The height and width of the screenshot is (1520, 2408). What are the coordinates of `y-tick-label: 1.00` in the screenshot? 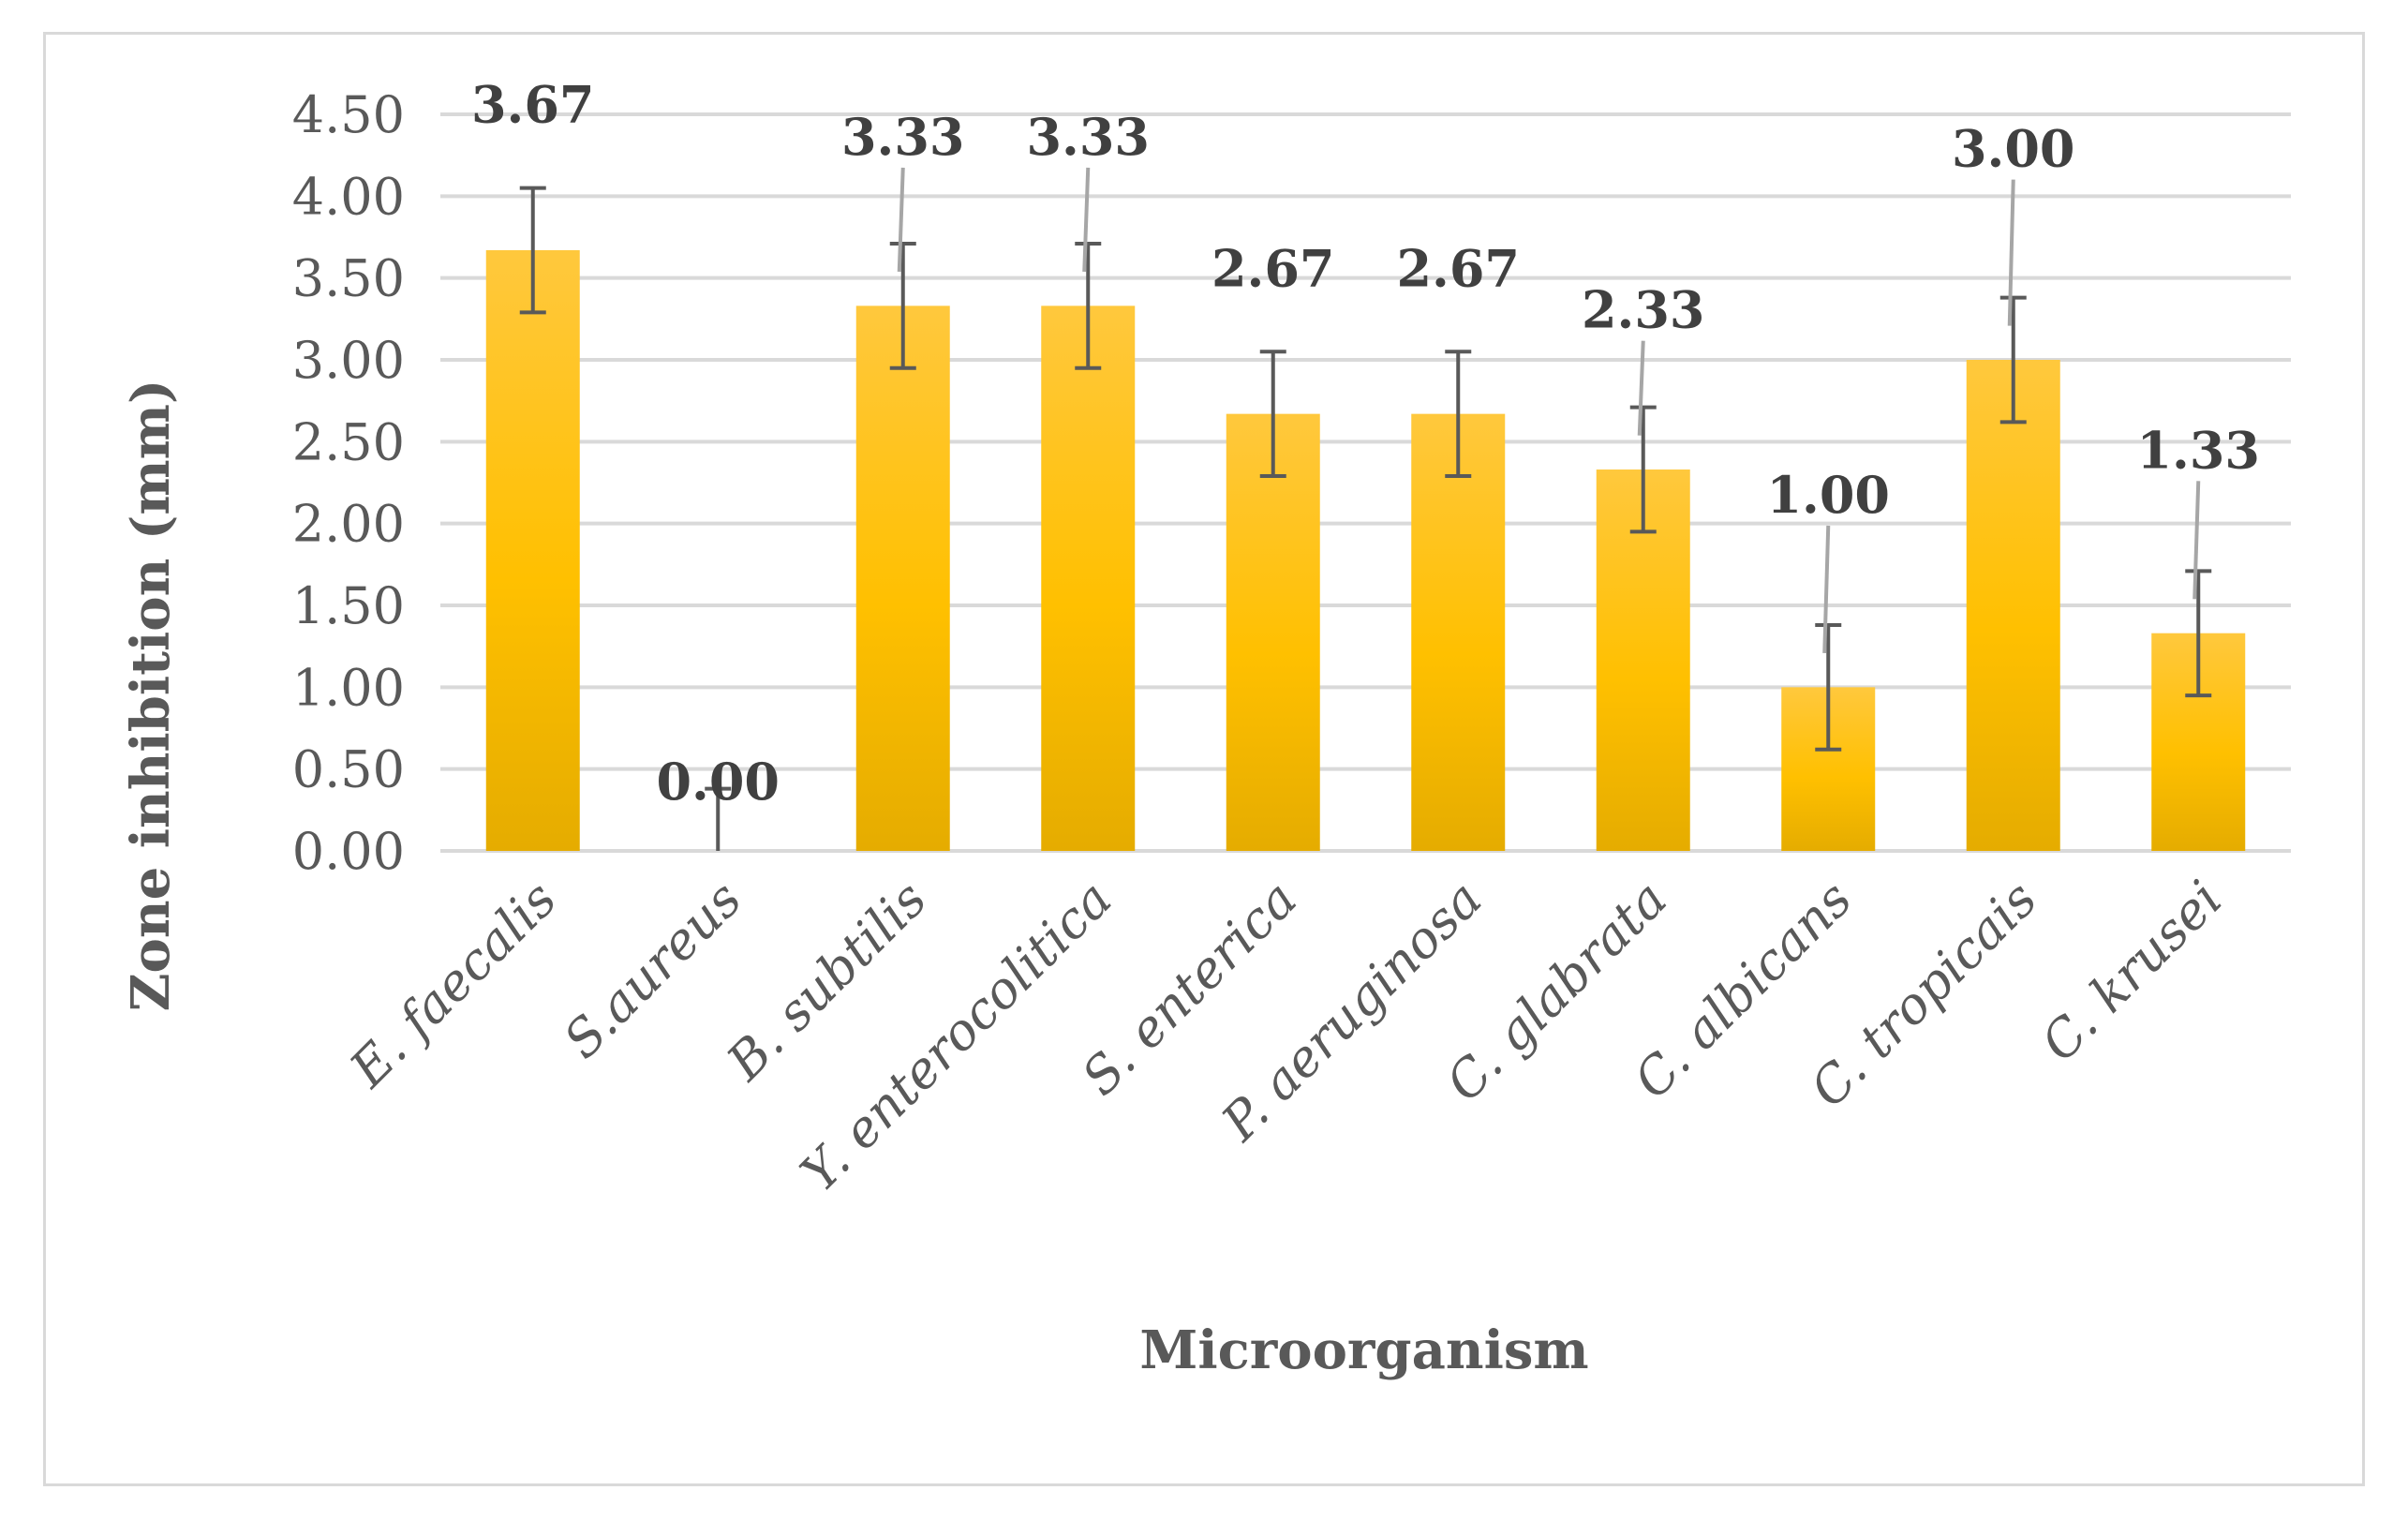 It's located at (348, 688).